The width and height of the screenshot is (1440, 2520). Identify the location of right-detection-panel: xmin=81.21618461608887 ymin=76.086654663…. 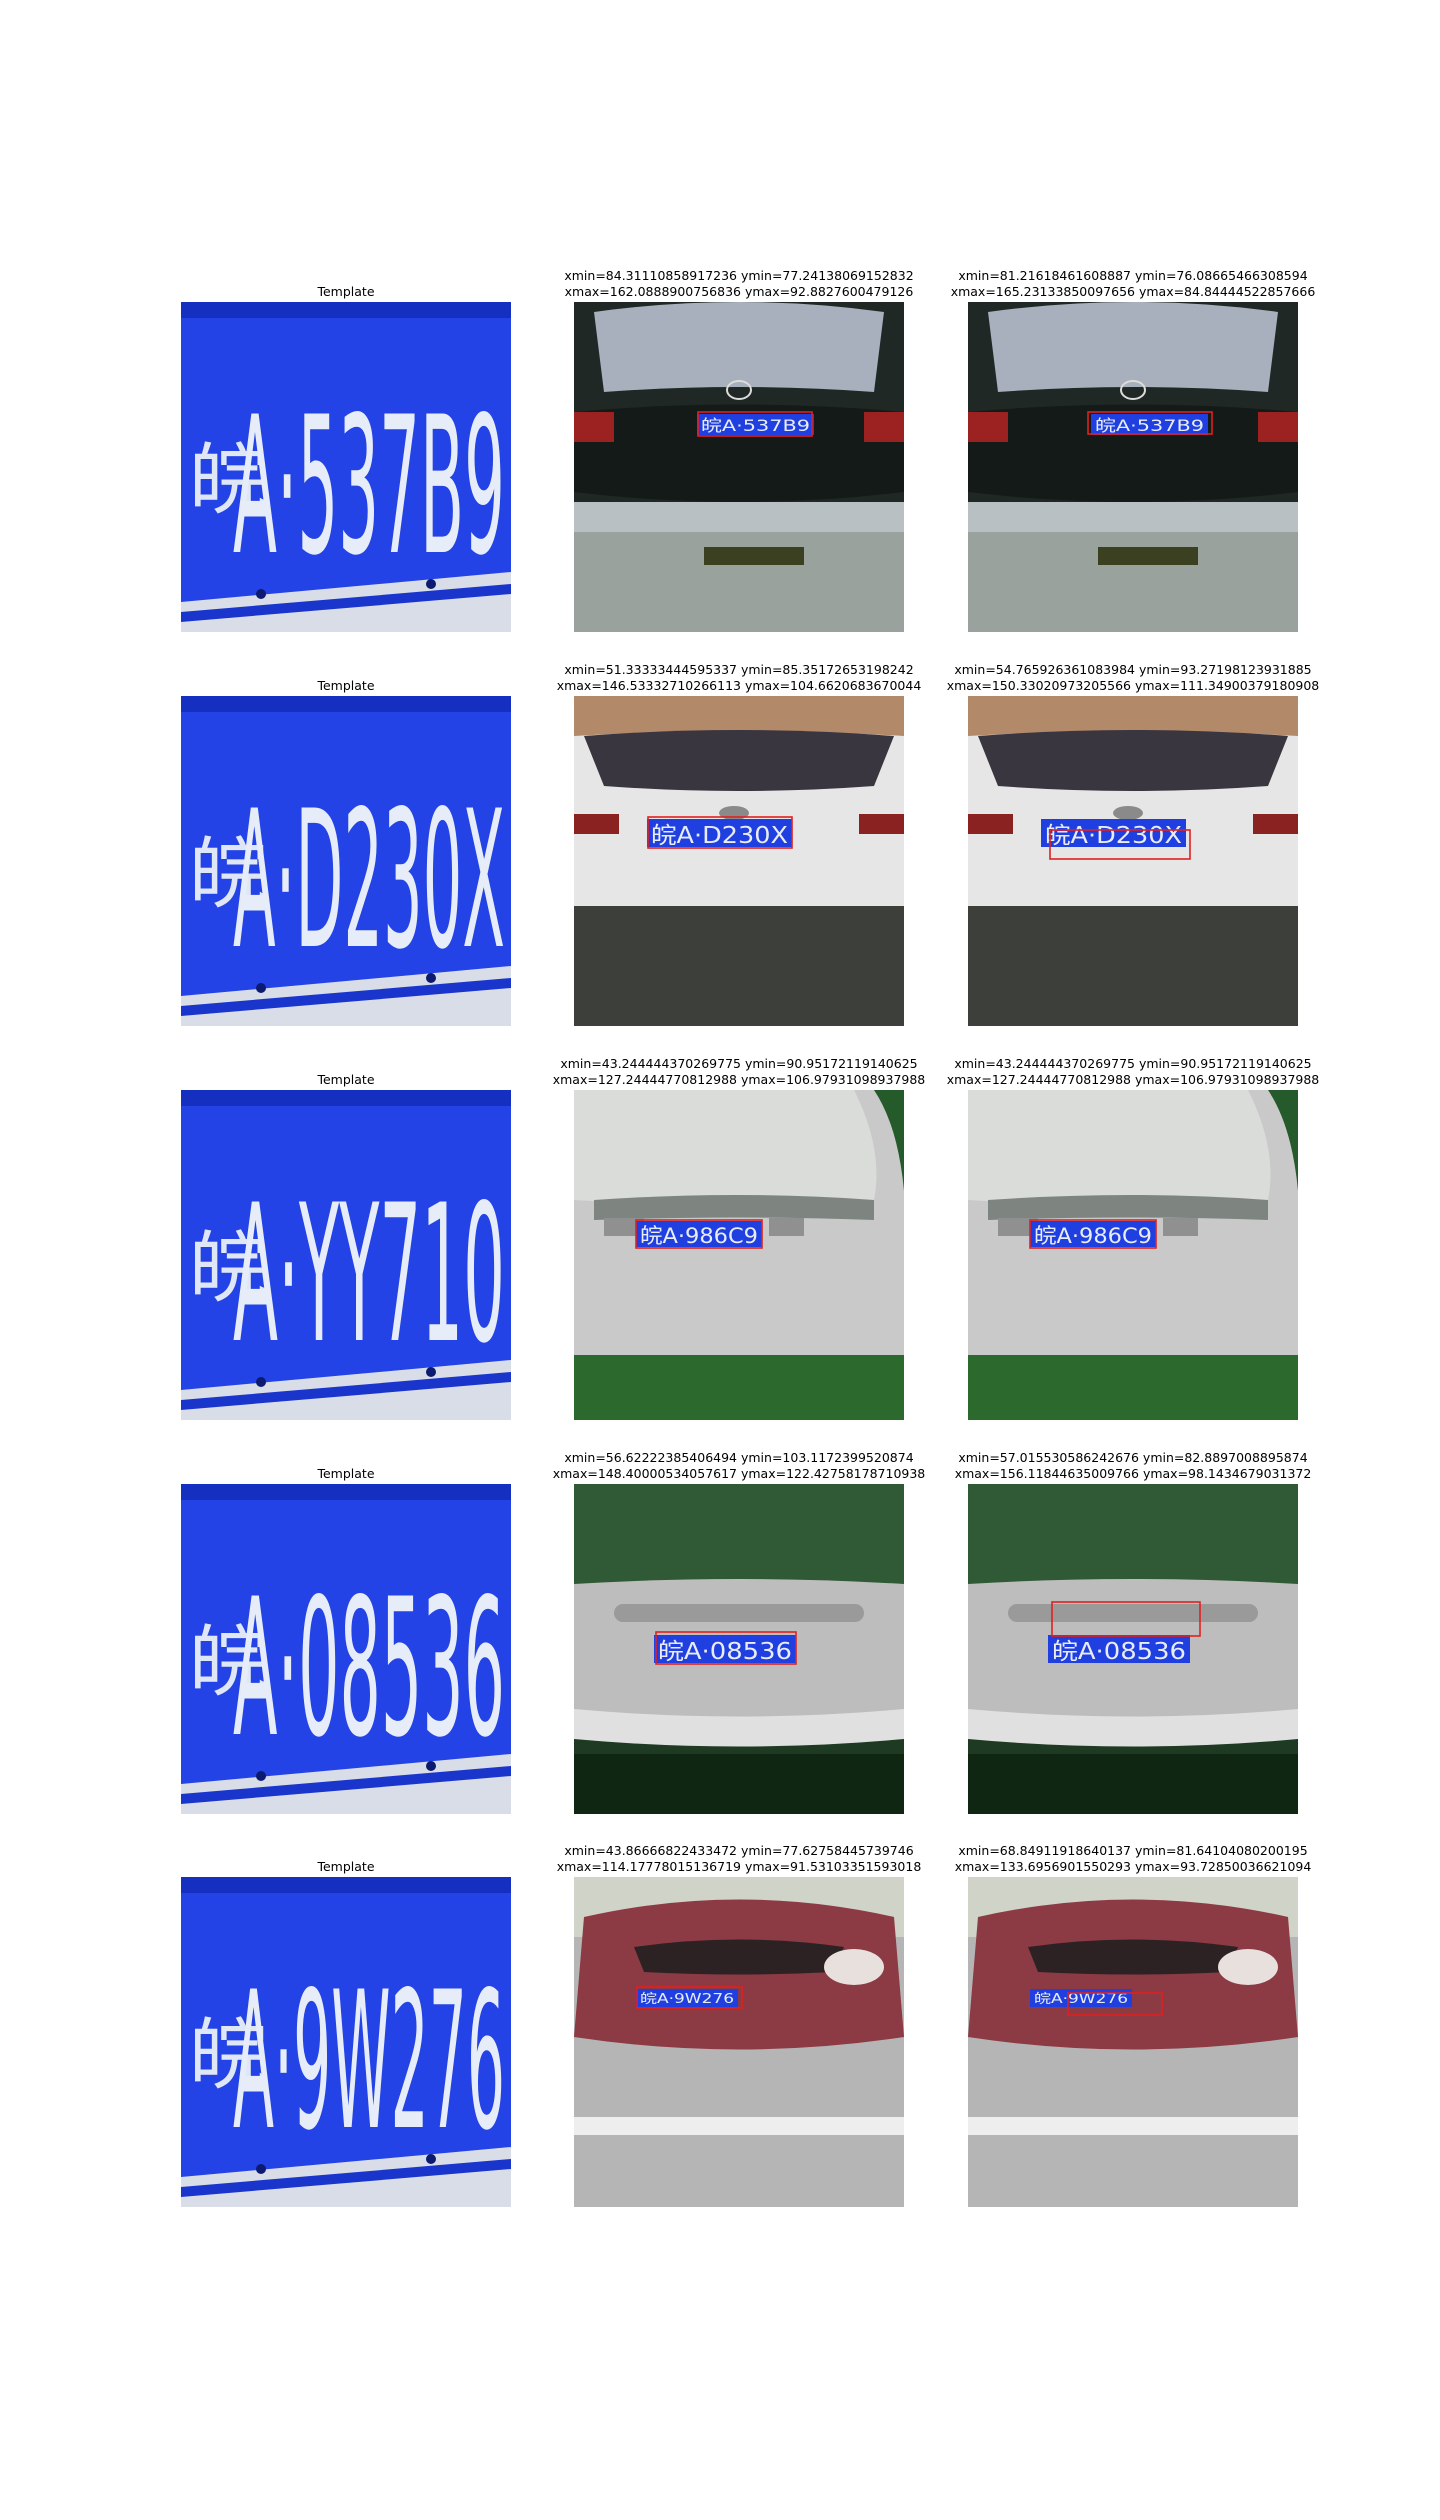
(1133, 467).